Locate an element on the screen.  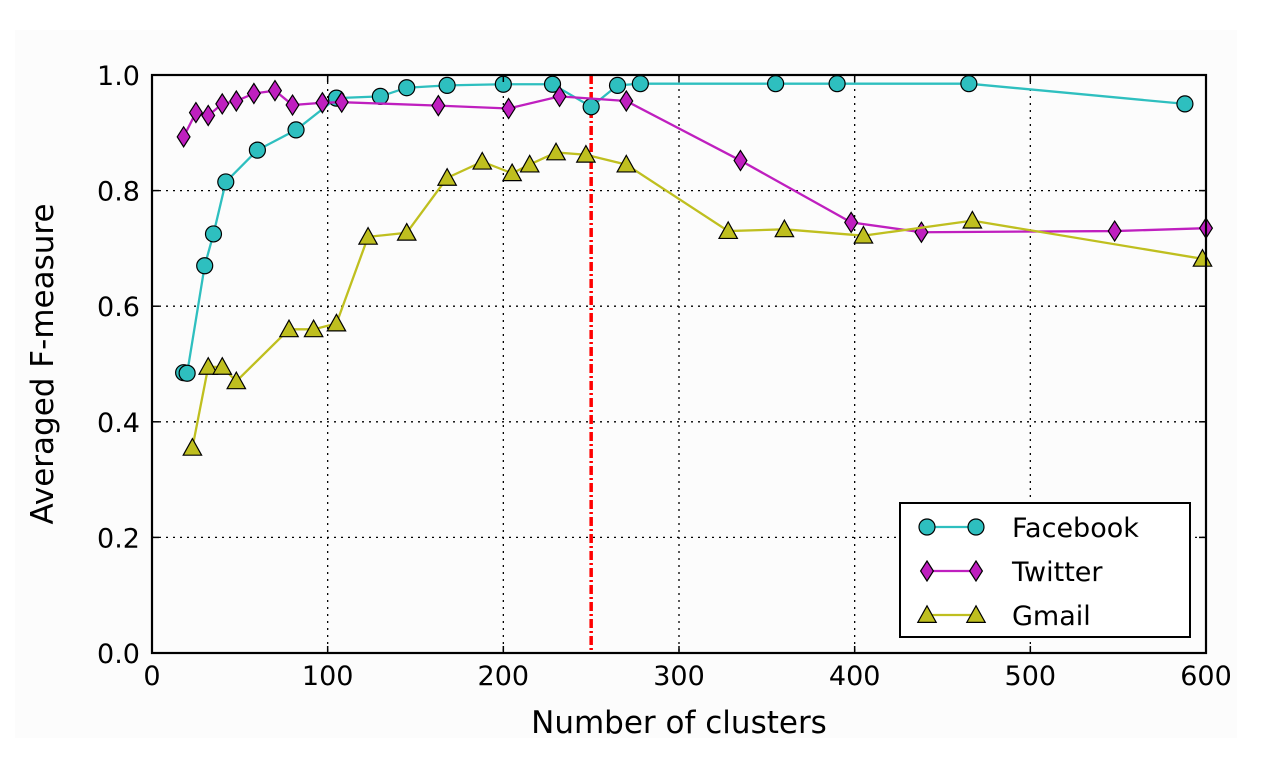
y-tick-label: 0.0 is located at coordinates (118, 654).